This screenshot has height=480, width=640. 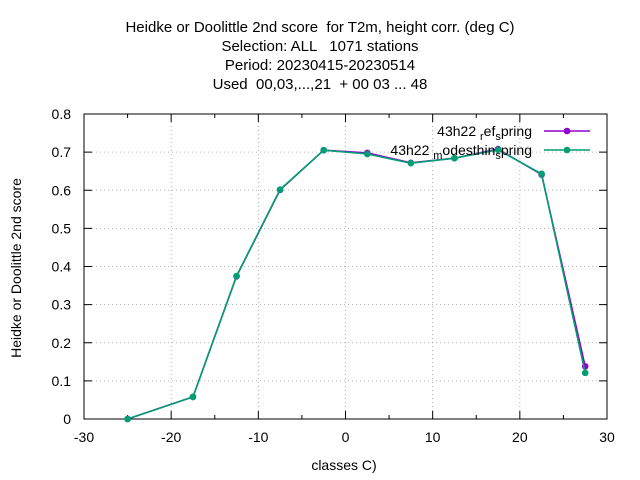 I want to click on x-tick-label: 30, so click(x=607, y=437).